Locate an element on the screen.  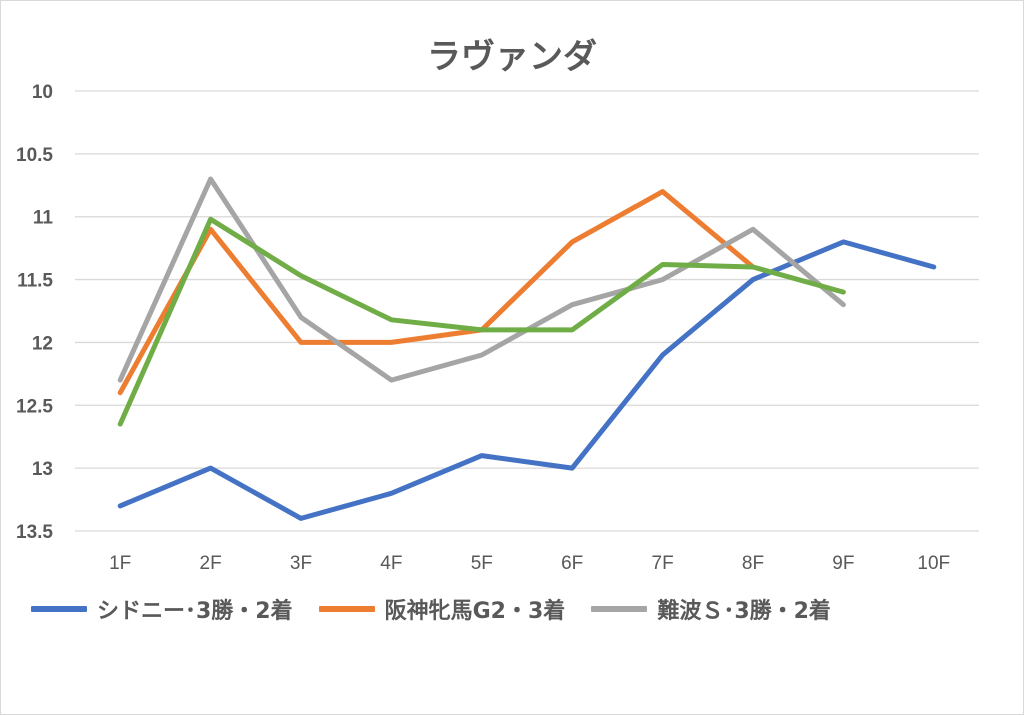
y-tick-label: 10 is located at coordinates (42, 92).